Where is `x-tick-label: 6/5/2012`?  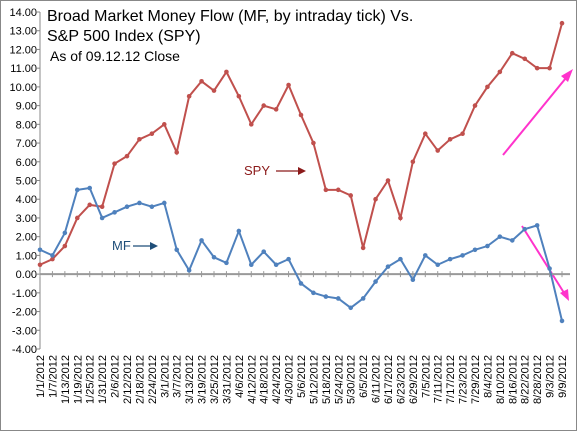
x-tick-label: 6/5/2012 is located at coordinates (364, 376).